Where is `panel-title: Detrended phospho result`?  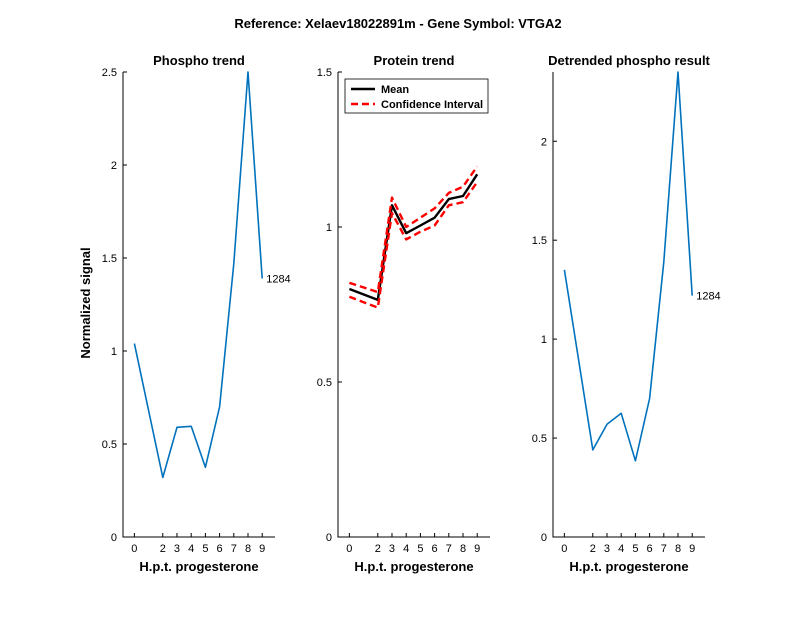
panel-title: Detrended phospho result is located at coordinates (629, 60).